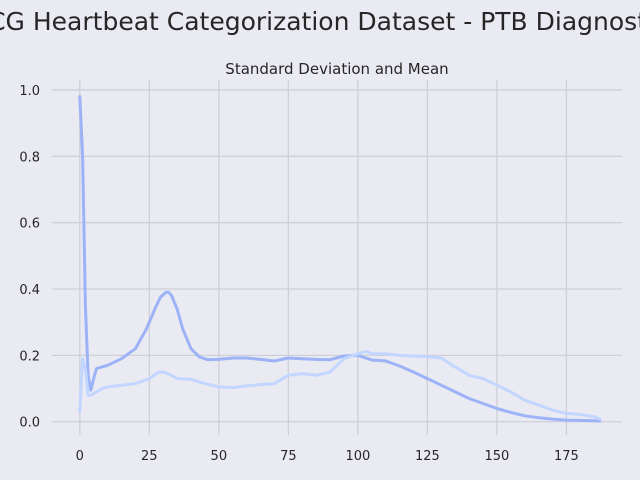 Image resolution: width=640 pixels, height=480 pixels. I want to click on y-tick-label: 0.0, so click(29, 423).